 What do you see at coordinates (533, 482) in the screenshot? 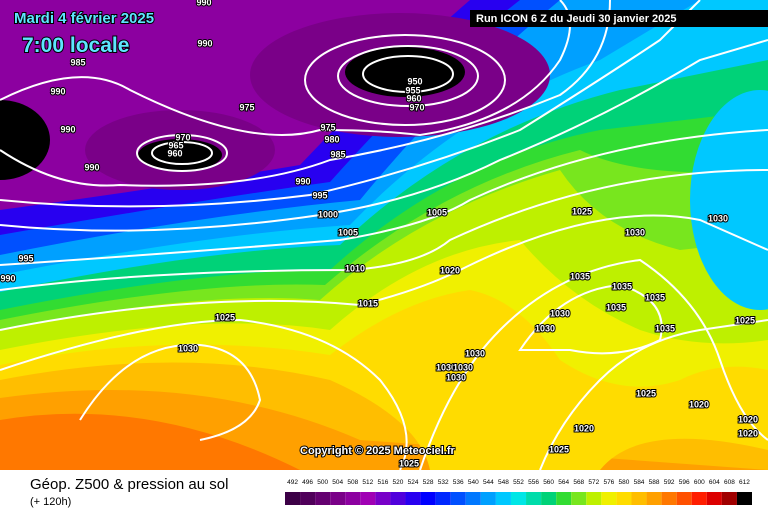
I see `scale-value: 556` at bounding box center [533, 482].